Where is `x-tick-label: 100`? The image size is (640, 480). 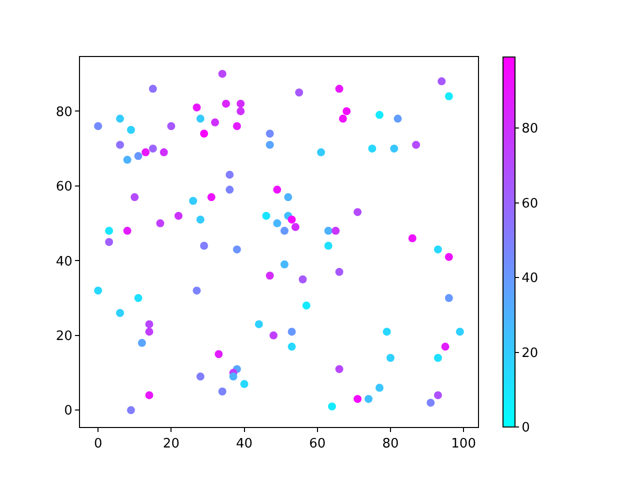
x-tick-label: 100 is located at coordinates (463, 444).